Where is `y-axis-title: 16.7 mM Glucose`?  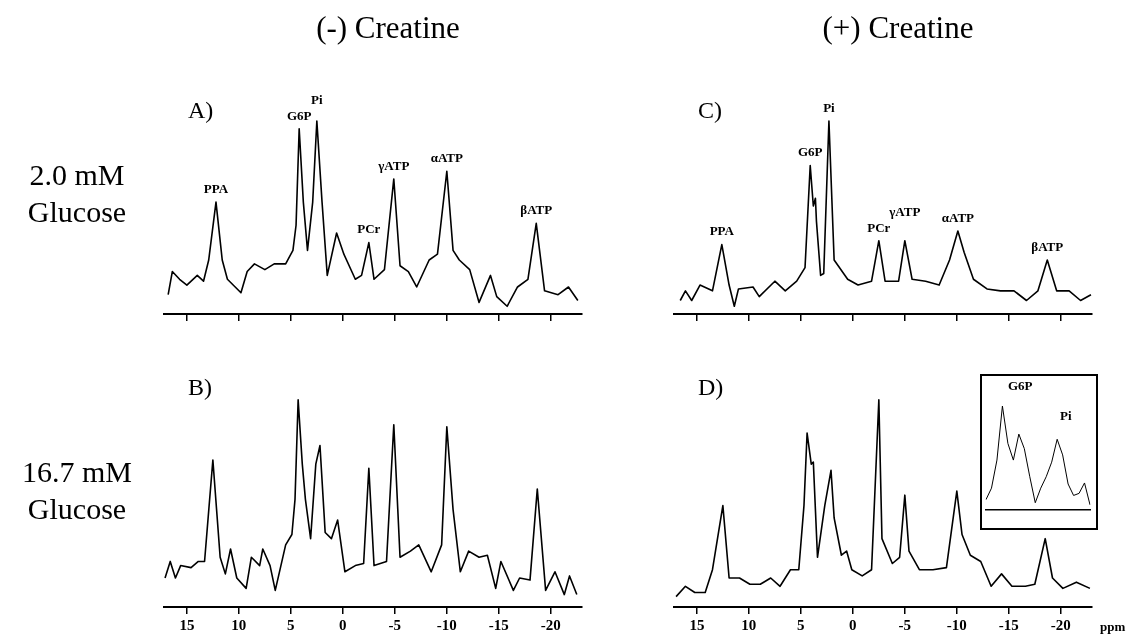 y-axis-title: 16.7 mM Glucose is located at coordinates (77, 490).